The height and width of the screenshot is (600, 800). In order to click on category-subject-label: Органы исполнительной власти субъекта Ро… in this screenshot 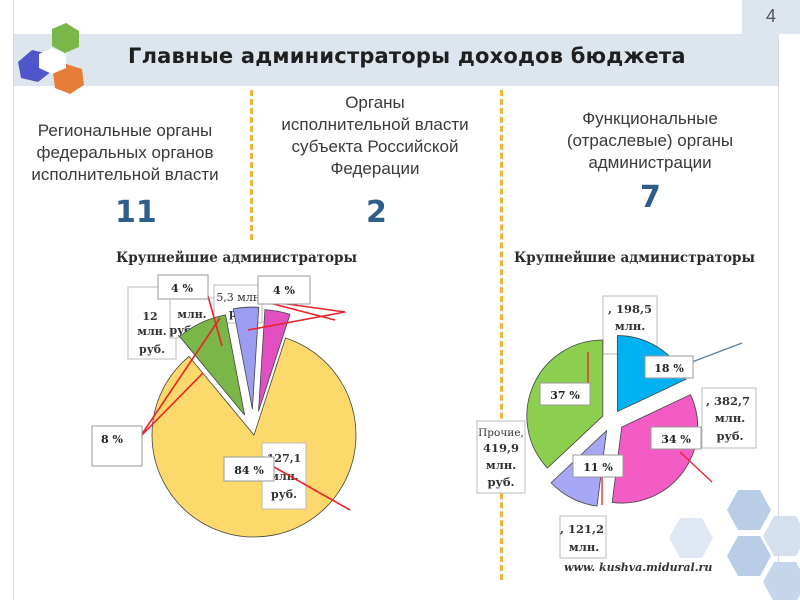, I will do `click(375, 136)`.